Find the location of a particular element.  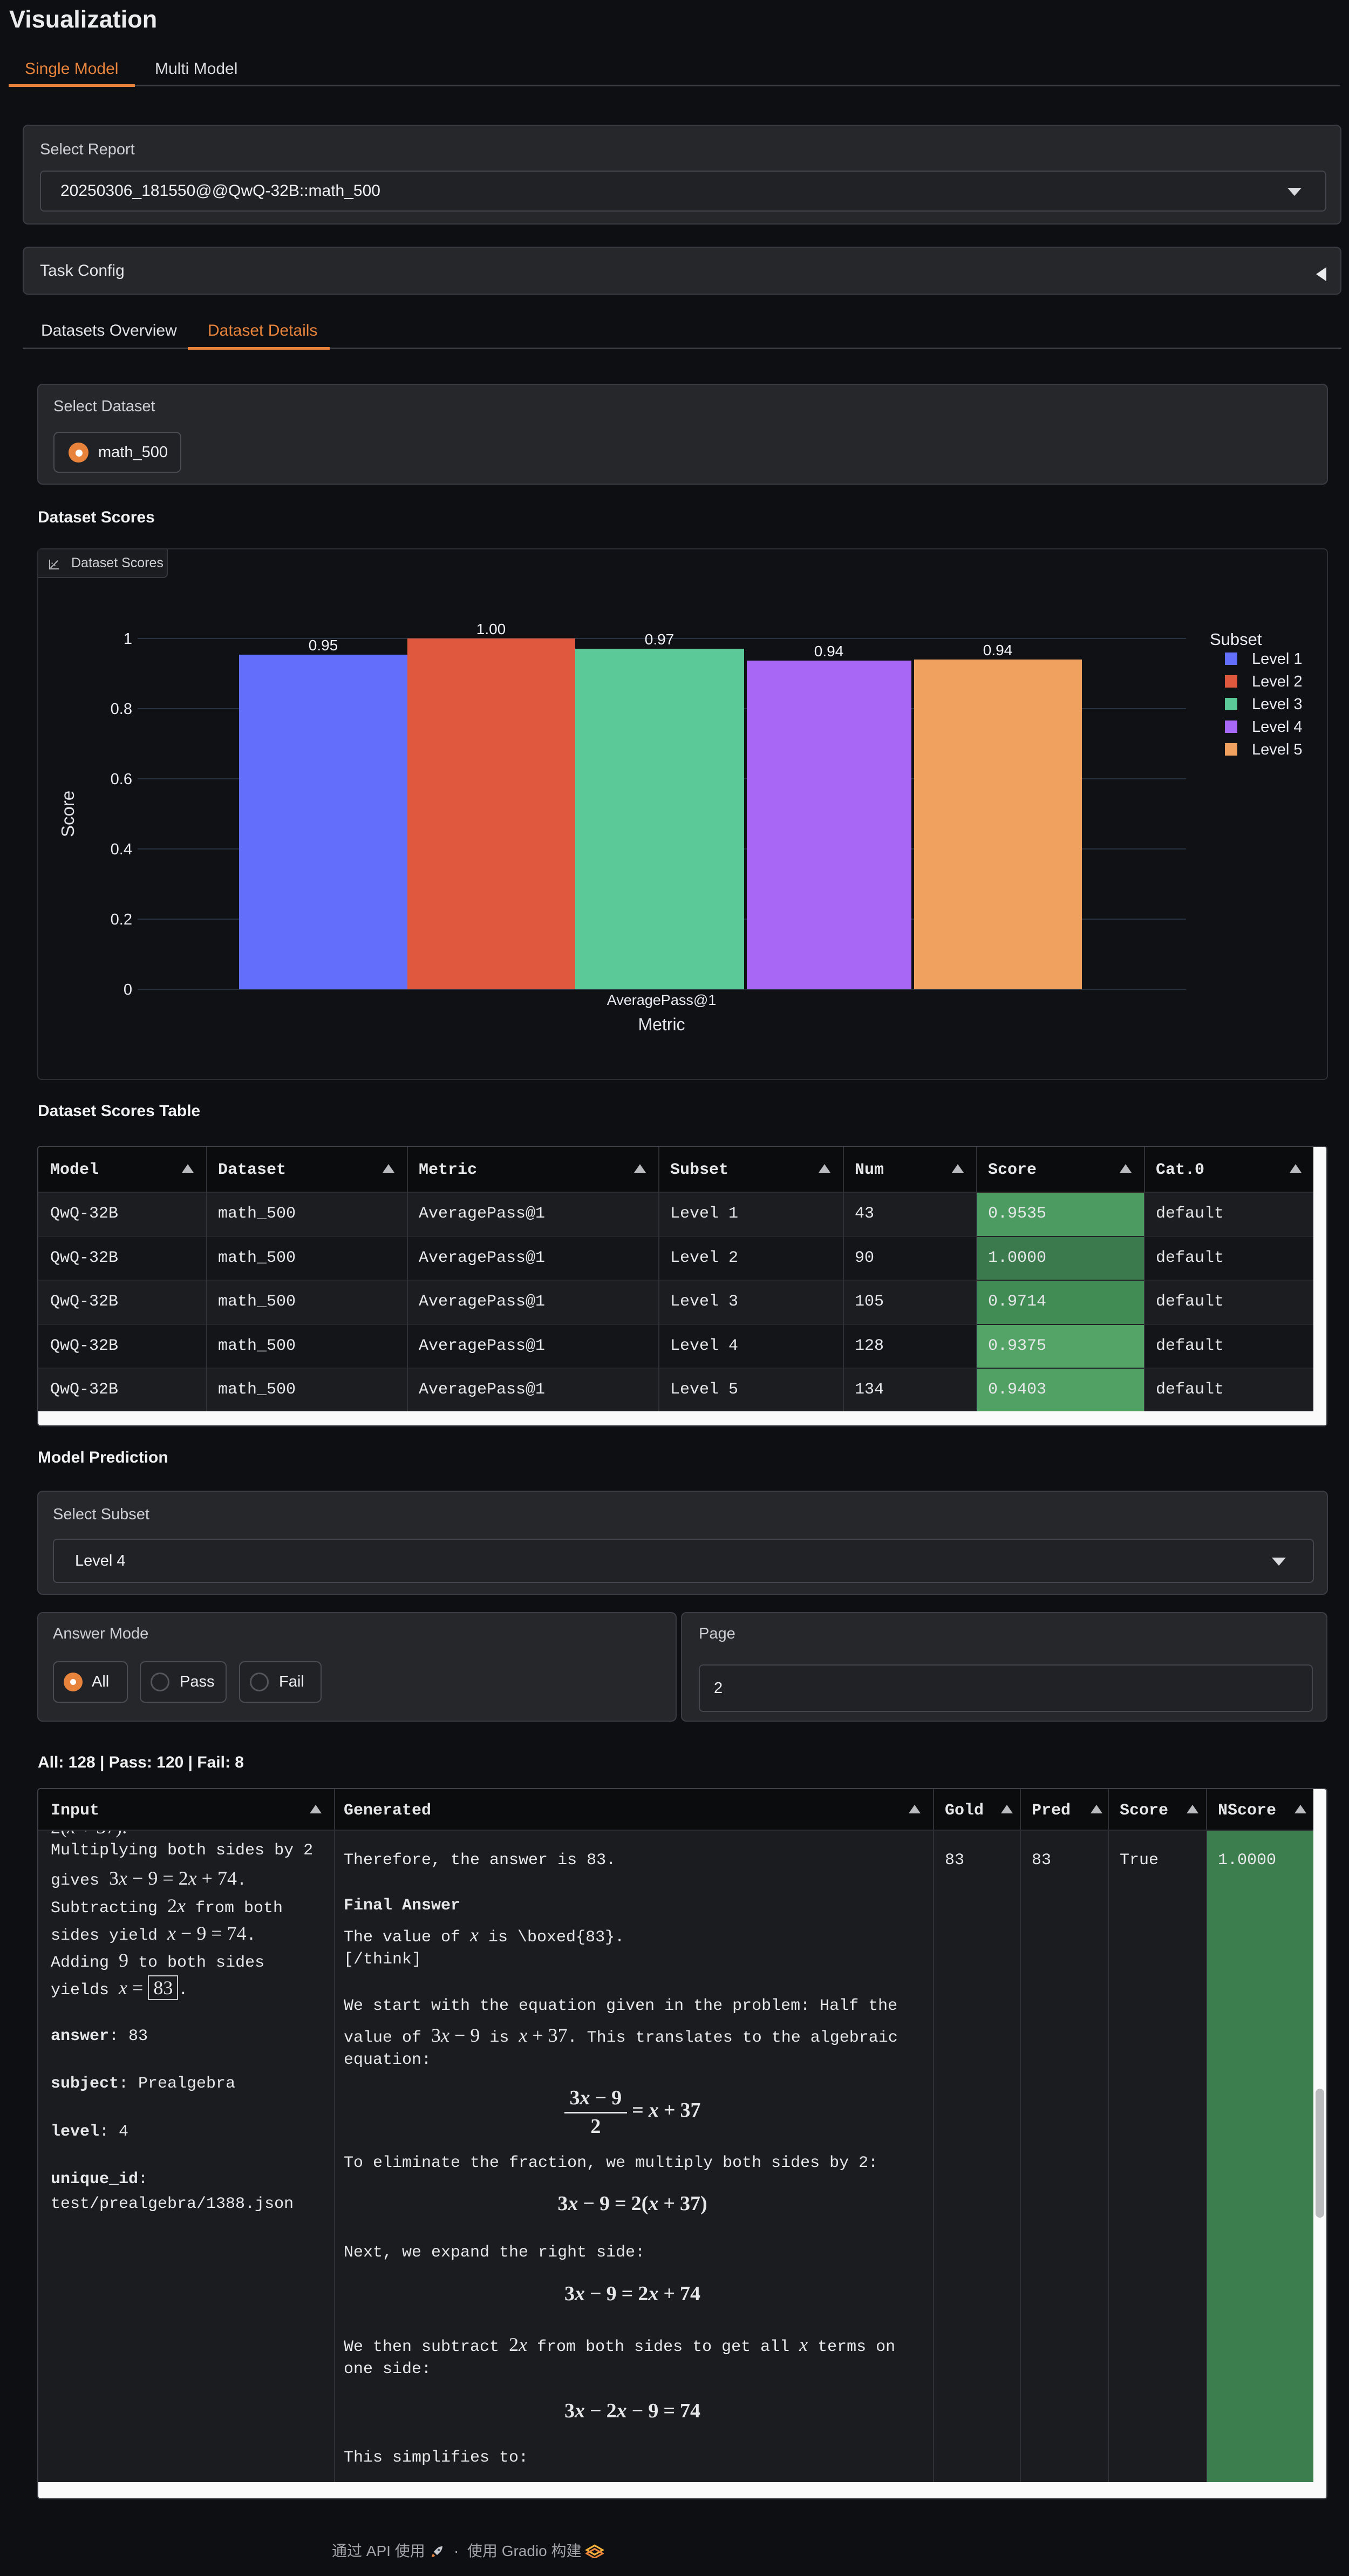

svg-text: 0.8 is located at coordinates (121, 709).